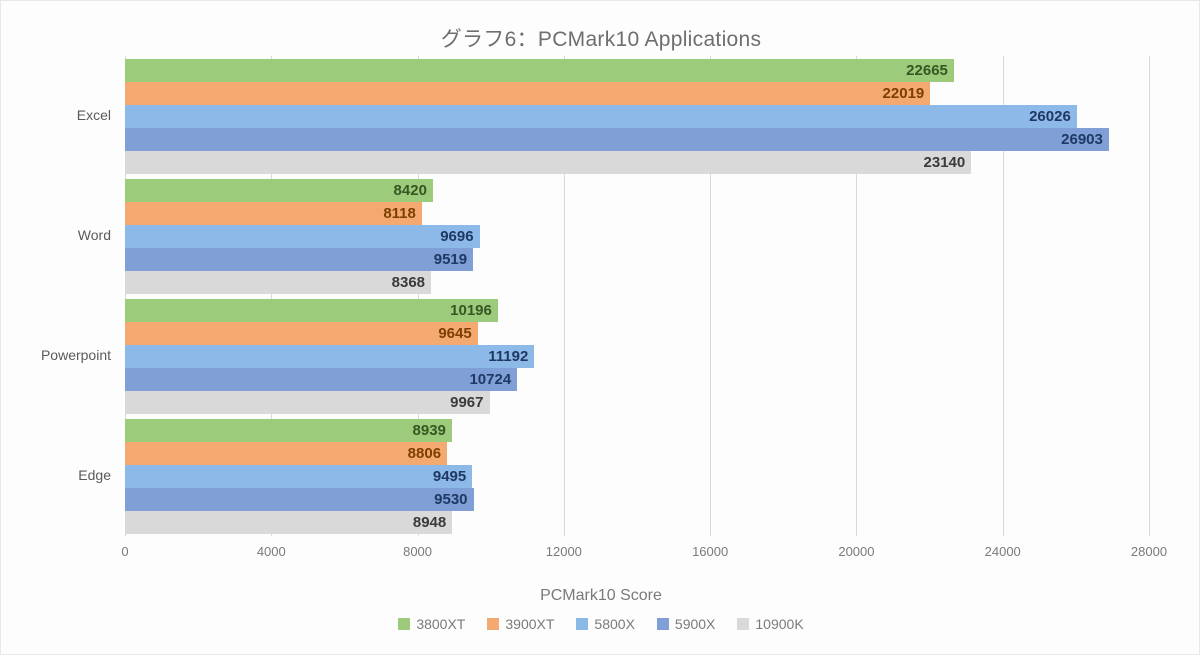 This screenshot has height=655, width=1200. What do you see at coordinates (508, 356) in the screenshot?
I see `bar-value-label: 11192` at bounding box center [508, 356].